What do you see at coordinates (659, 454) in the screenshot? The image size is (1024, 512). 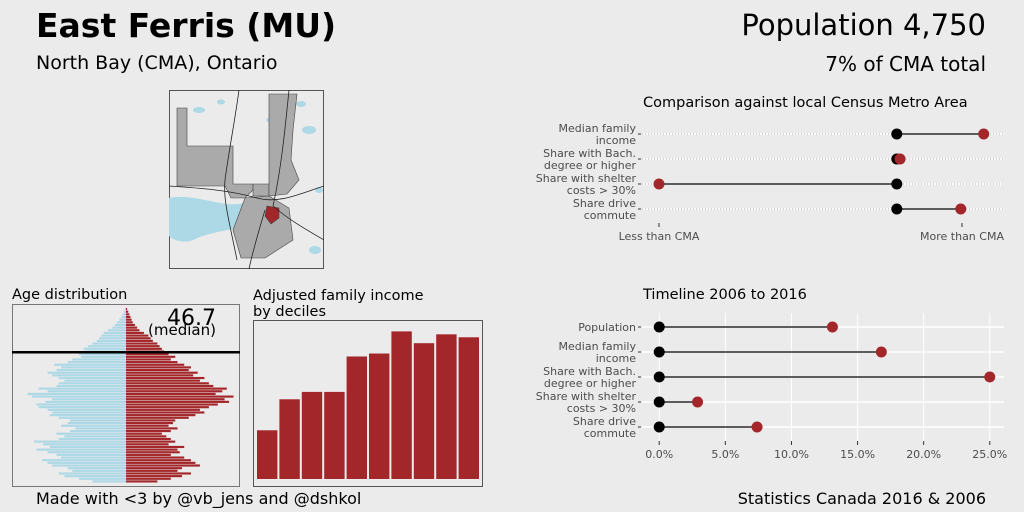 I see `x-tick-label: 0.0%` at bounding box center [659, 454].